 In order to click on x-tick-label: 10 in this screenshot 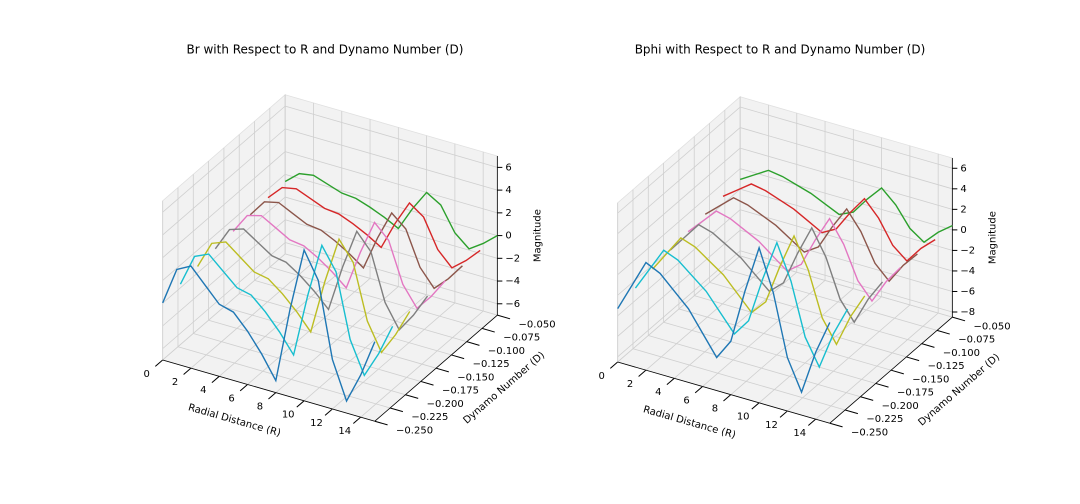, I will do `click(288, 415)`.